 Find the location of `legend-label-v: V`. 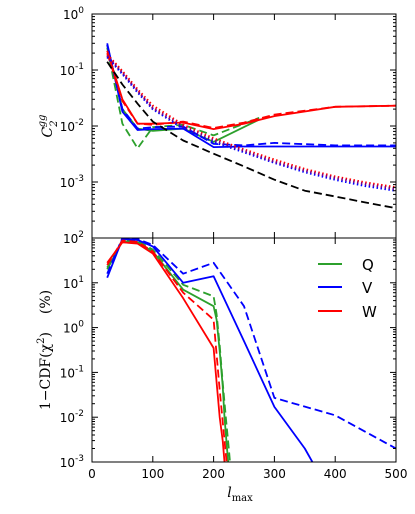

legend-label-v: V is located at coordinates (367, 288).